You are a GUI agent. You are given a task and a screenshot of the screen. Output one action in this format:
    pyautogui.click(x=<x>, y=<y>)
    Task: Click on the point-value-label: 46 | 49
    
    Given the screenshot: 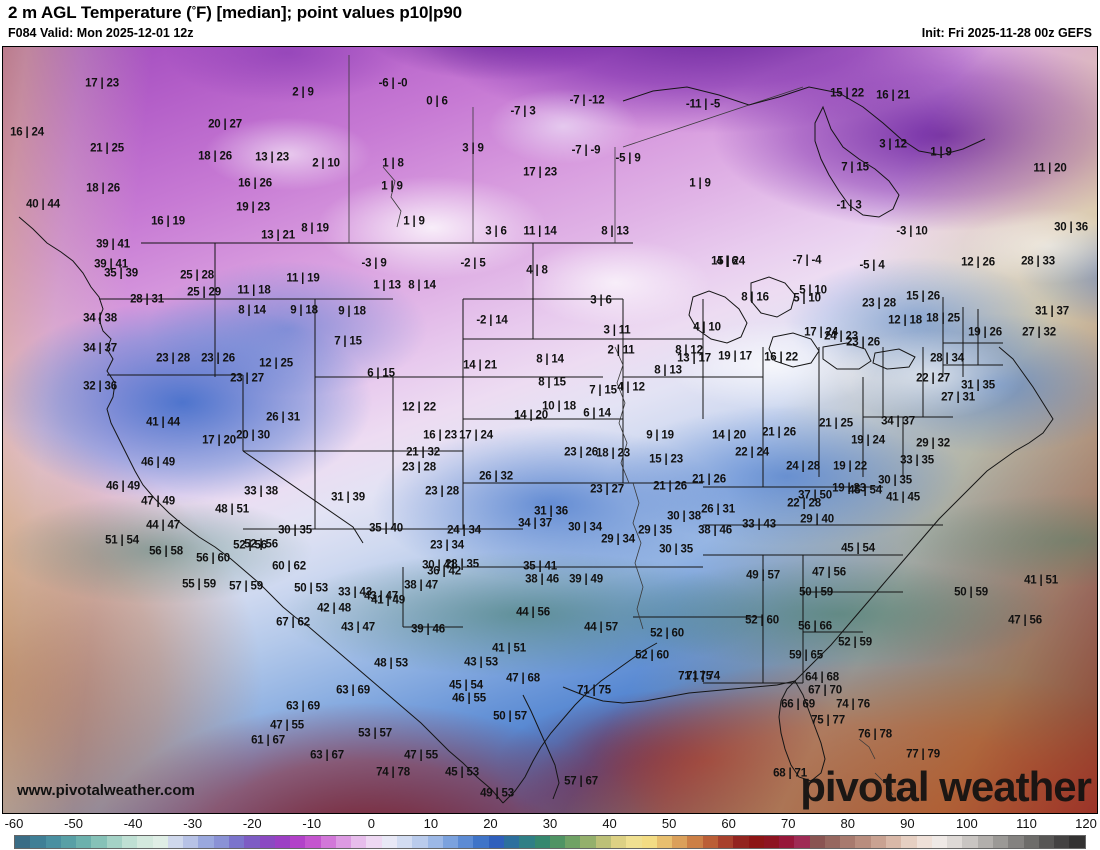 What is the action you would take?
    pyautogui.click(x=158, y=462)
    